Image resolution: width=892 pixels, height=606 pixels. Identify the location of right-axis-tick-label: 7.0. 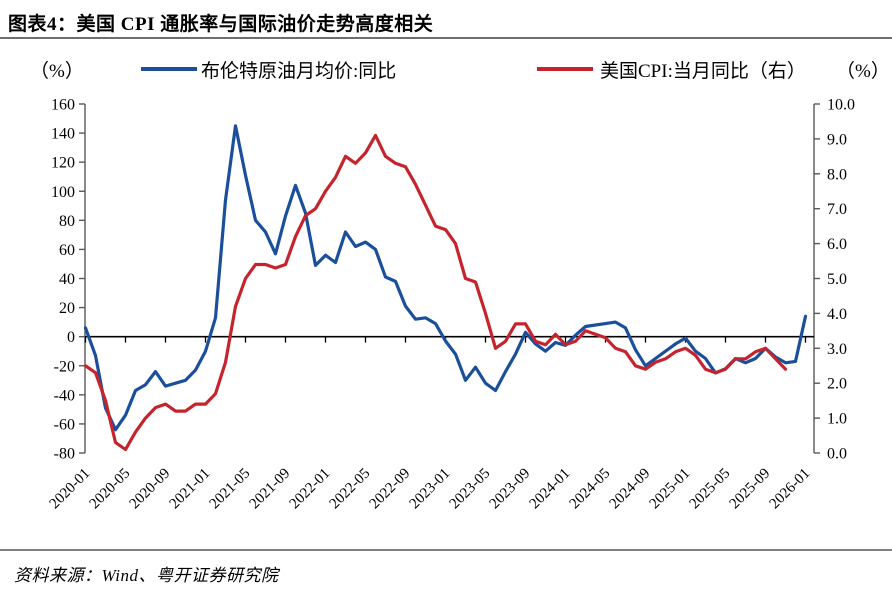
(837, 209).